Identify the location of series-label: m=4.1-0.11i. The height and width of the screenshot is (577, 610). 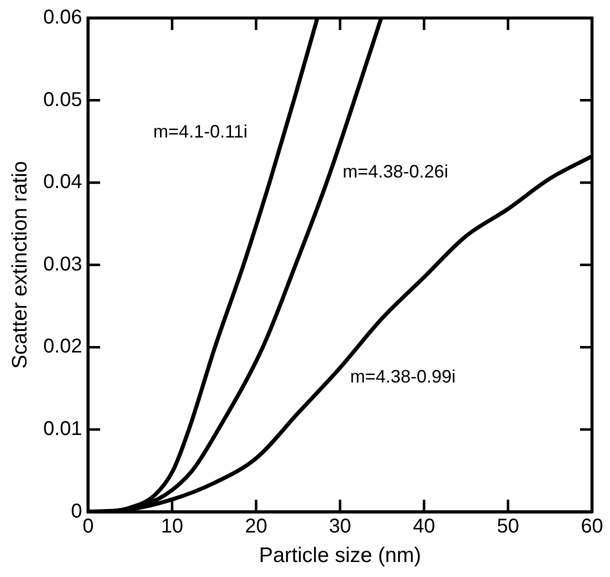
(200, 132).